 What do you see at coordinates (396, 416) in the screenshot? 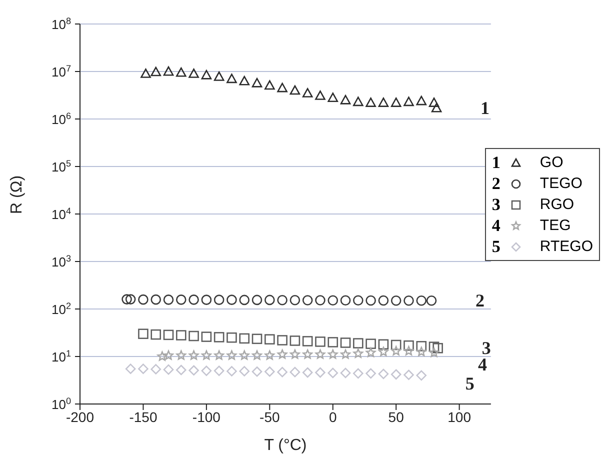
I see `x-tick-label: 50` at bounding box center [396, 416].